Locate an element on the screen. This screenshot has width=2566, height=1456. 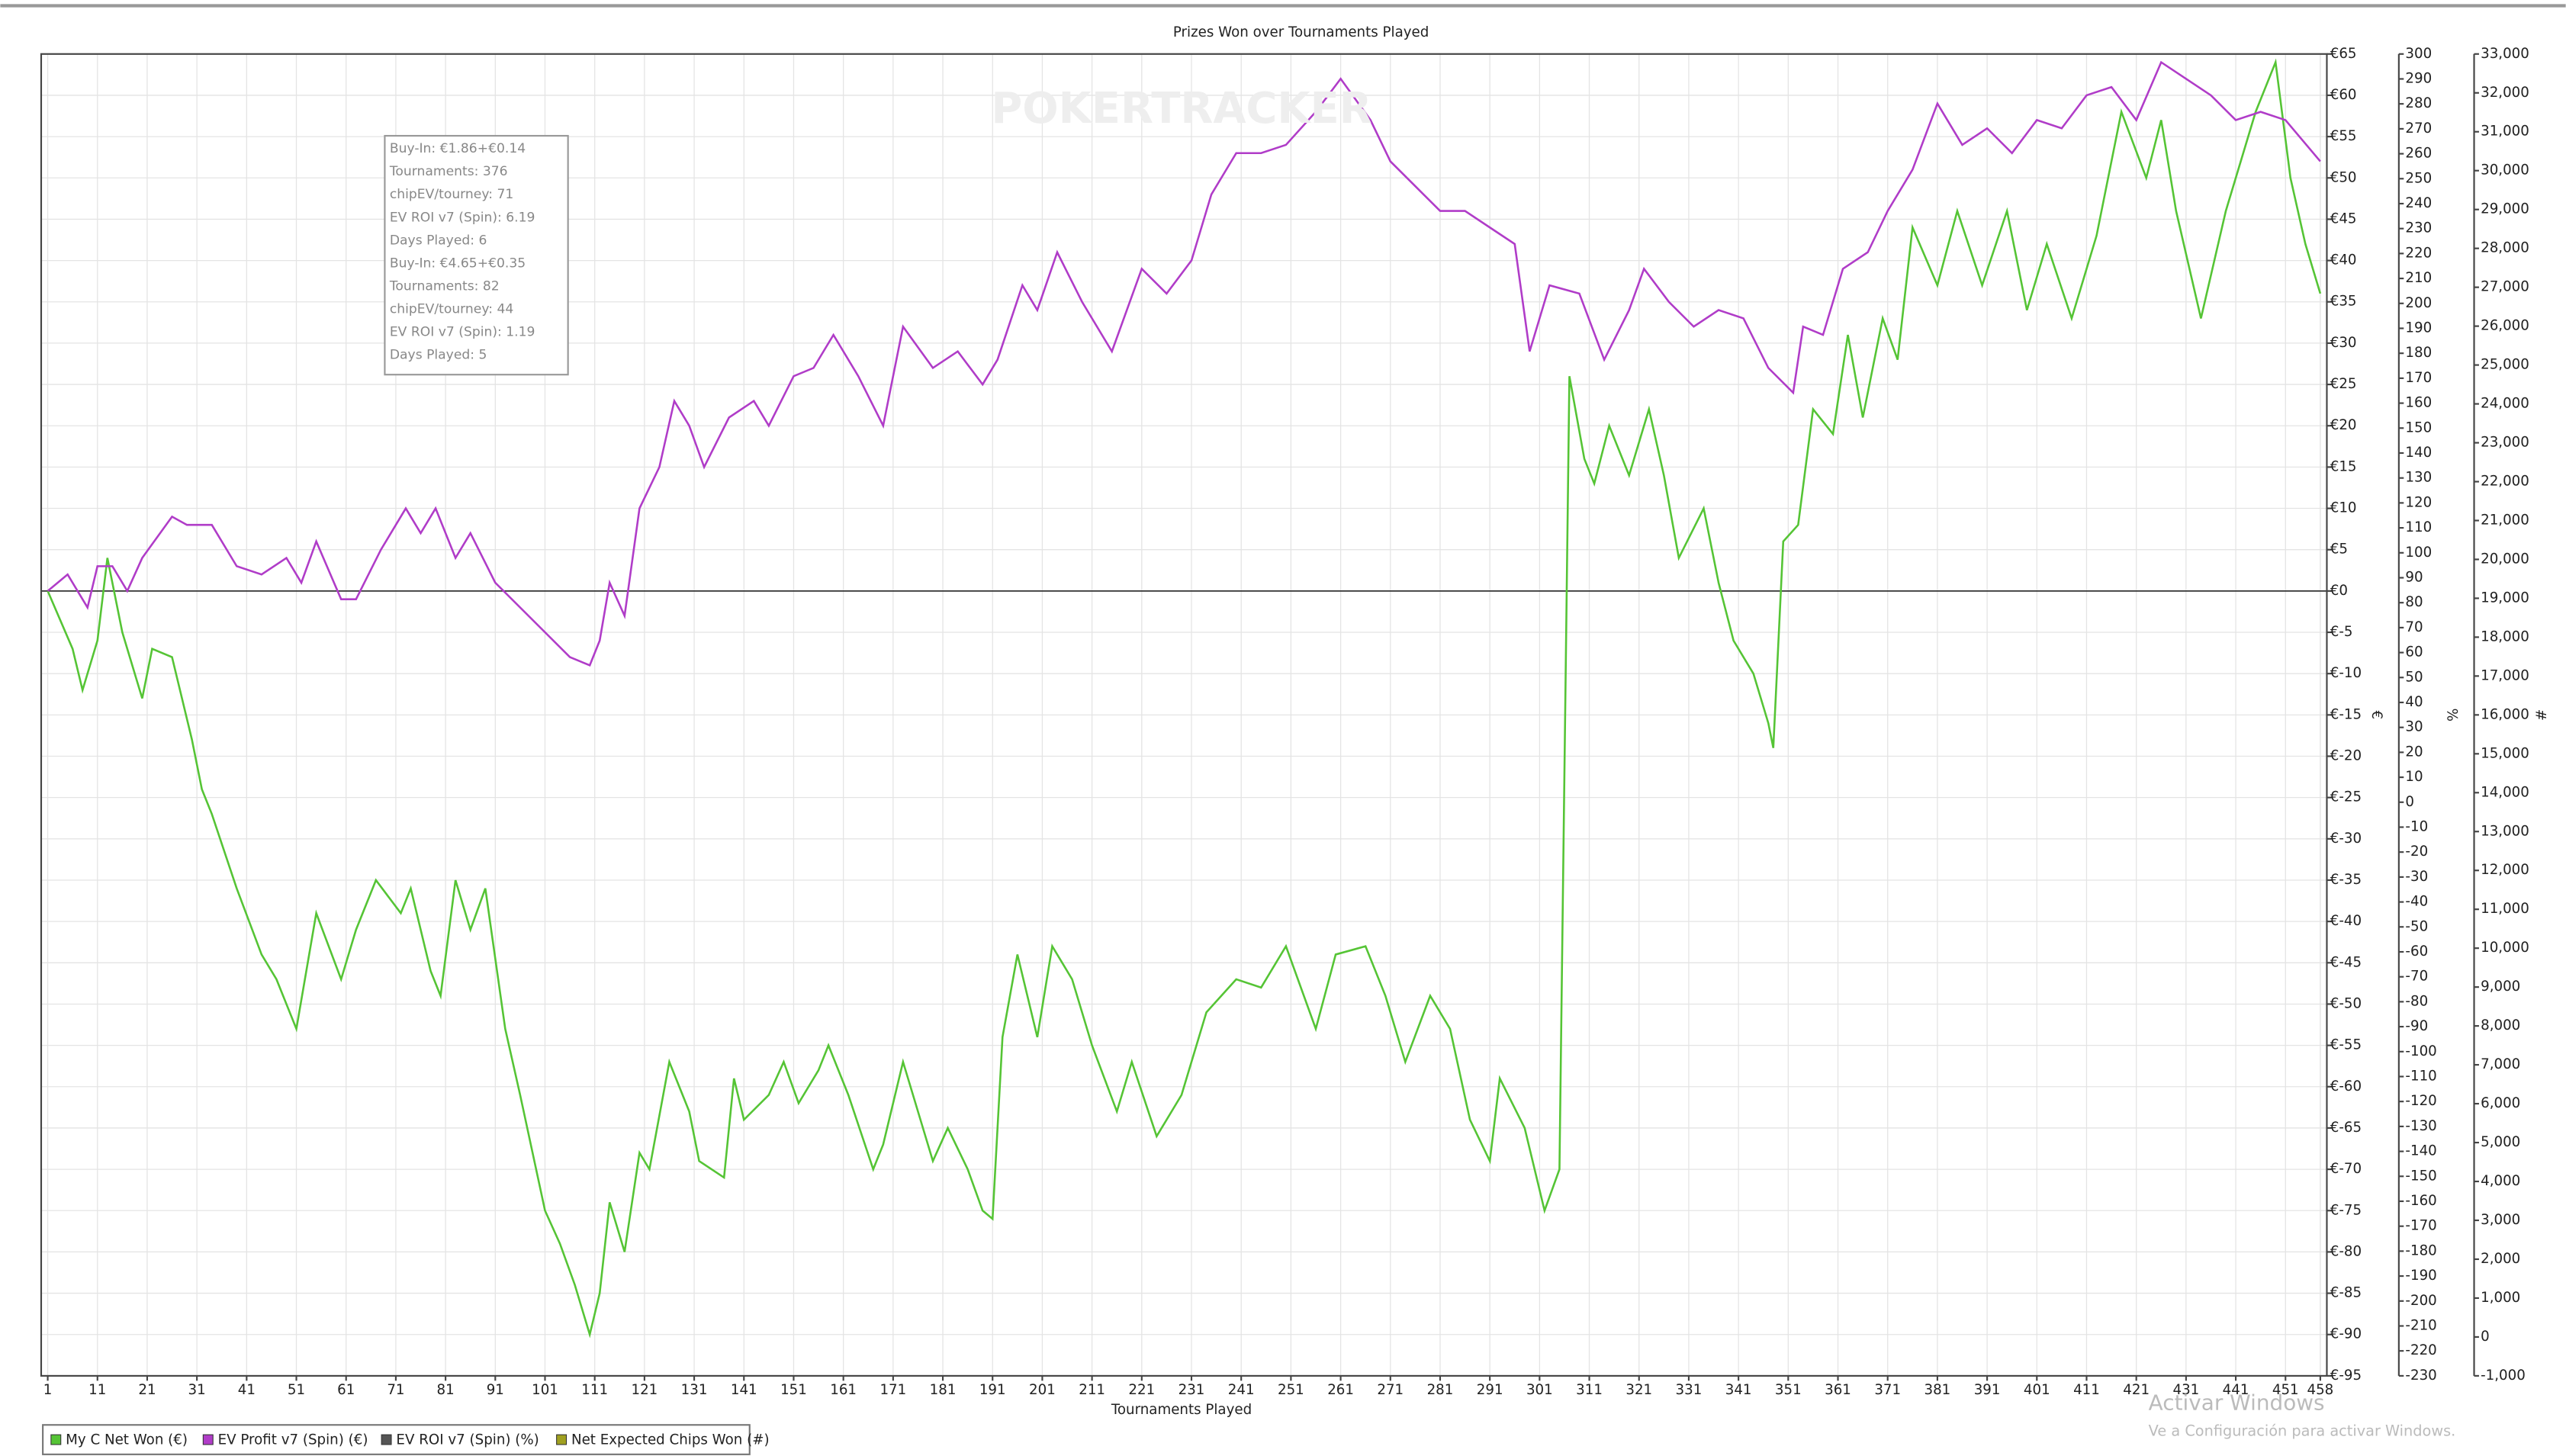
y2-tick-label: 70 is located at coordinates (2414, 627).